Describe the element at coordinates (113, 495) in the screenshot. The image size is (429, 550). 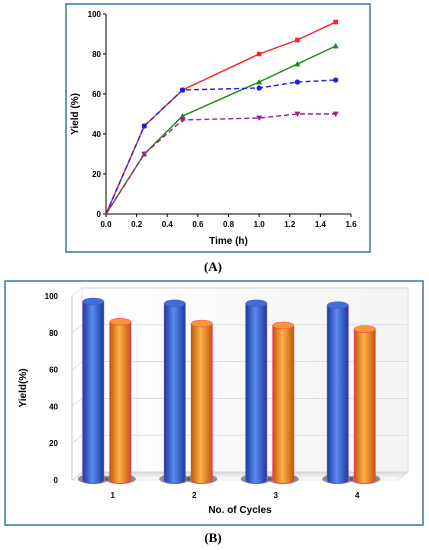
I see `x-tick-label: 1` at that location.